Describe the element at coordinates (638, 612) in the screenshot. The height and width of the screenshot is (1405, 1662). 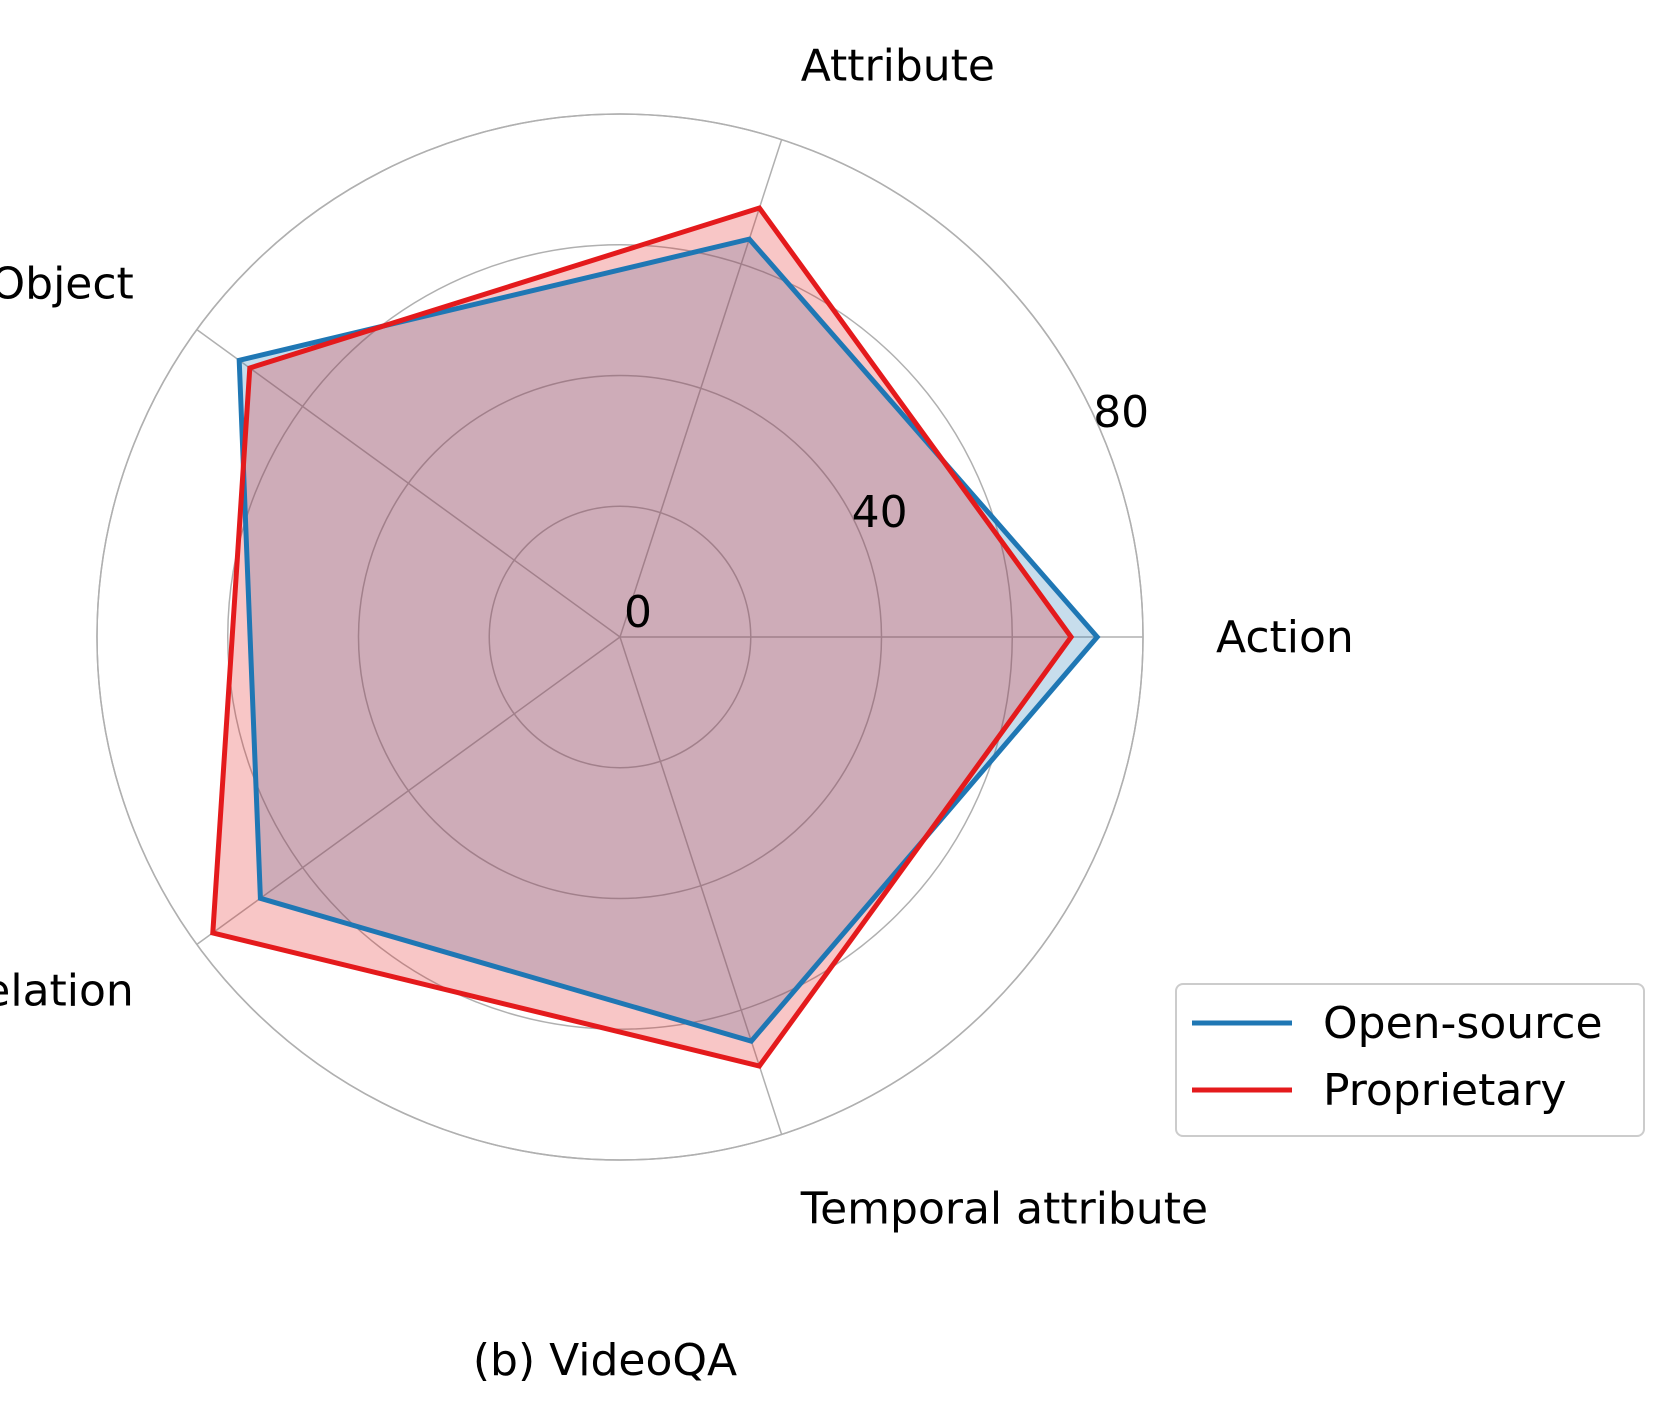
I see `radial-tick-0: 0` at that location.